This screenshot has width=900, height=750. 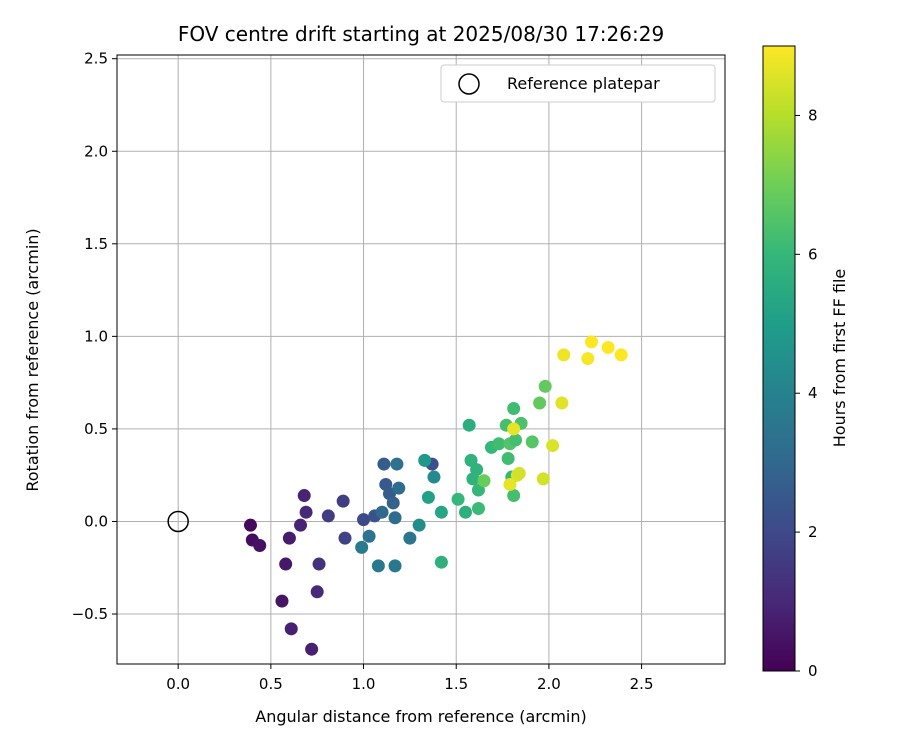 I want to click on y-tick-label: 1.0, so click(x=96, y=336).